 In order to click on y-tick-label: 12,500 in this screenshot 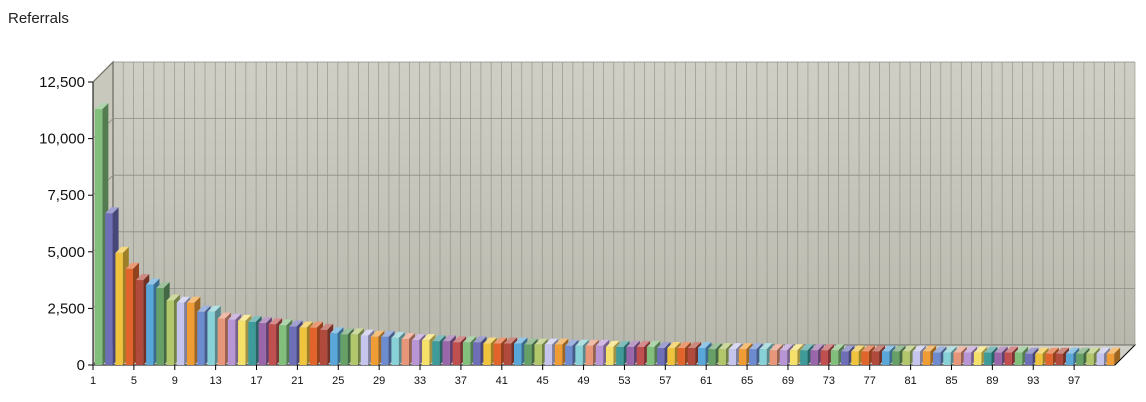, I will do `click(62, 82)`.